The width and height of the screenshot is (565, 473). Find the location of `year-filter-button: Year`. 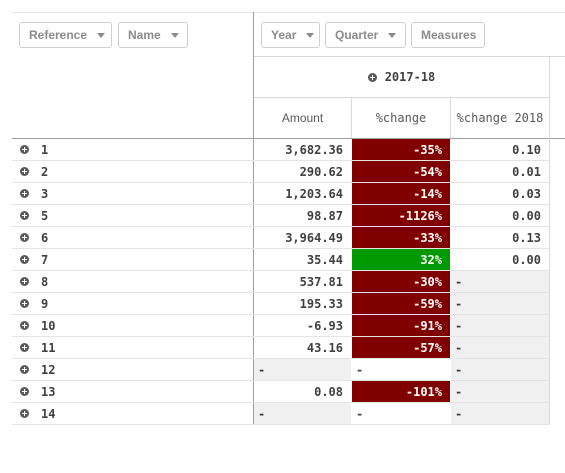

year-filter-button: Year is located at coordinates (290, 35).